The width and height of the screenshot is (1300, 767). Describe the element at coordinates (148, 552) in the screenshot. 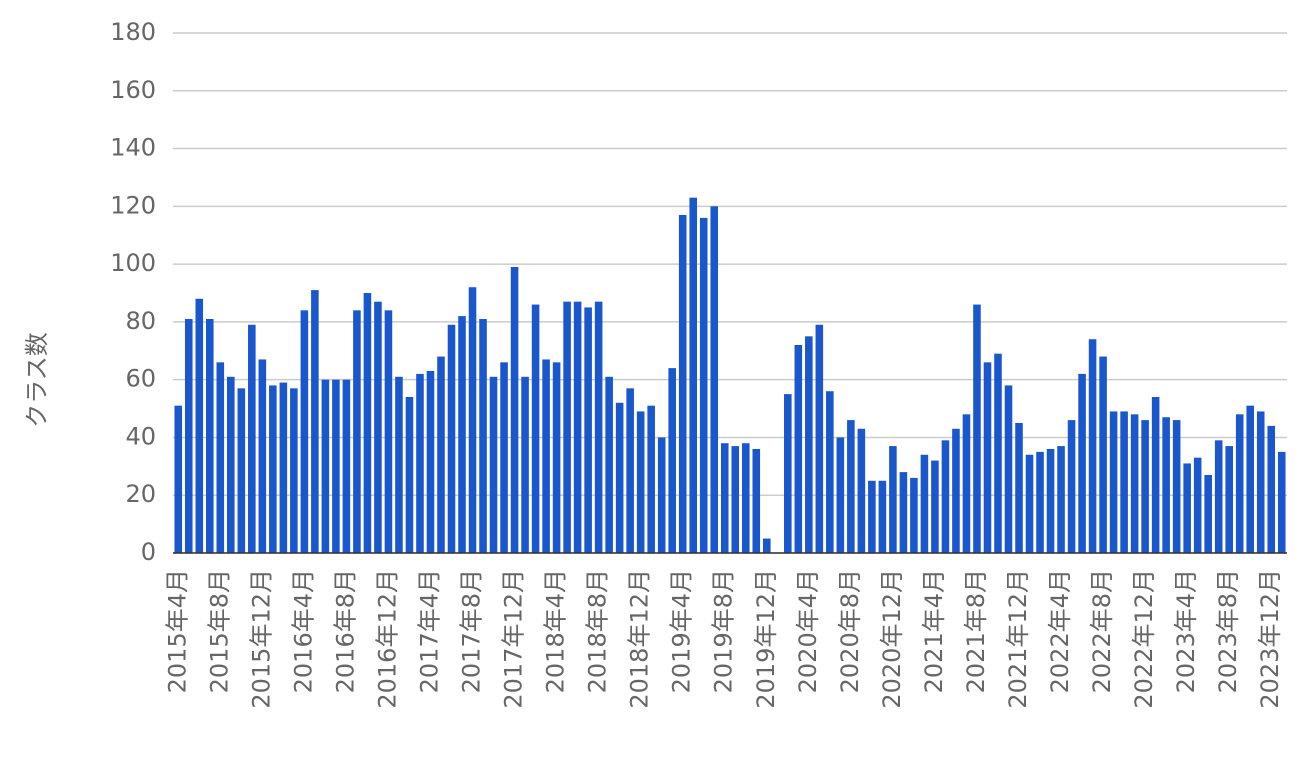

I see `y-tick-label: 0` at that location.